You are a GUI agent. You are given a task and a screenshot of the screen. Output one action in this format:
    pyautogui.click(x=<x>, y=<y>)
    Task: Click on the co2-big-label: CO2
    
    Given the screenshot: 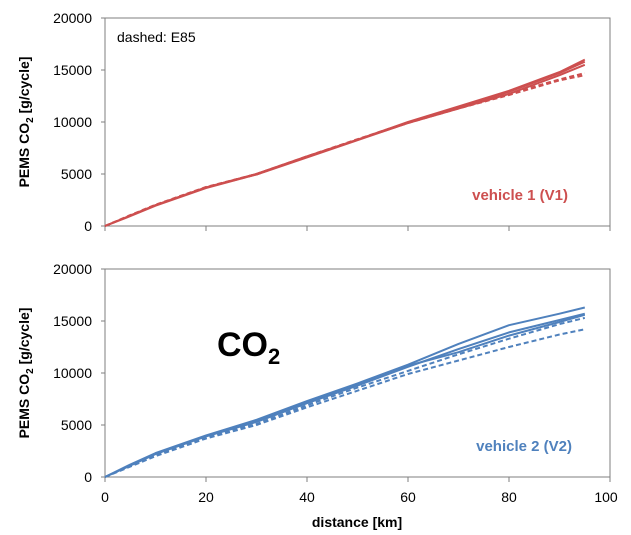 What is the action you would take?
    pyautogui.click(x=248, y=347)
    